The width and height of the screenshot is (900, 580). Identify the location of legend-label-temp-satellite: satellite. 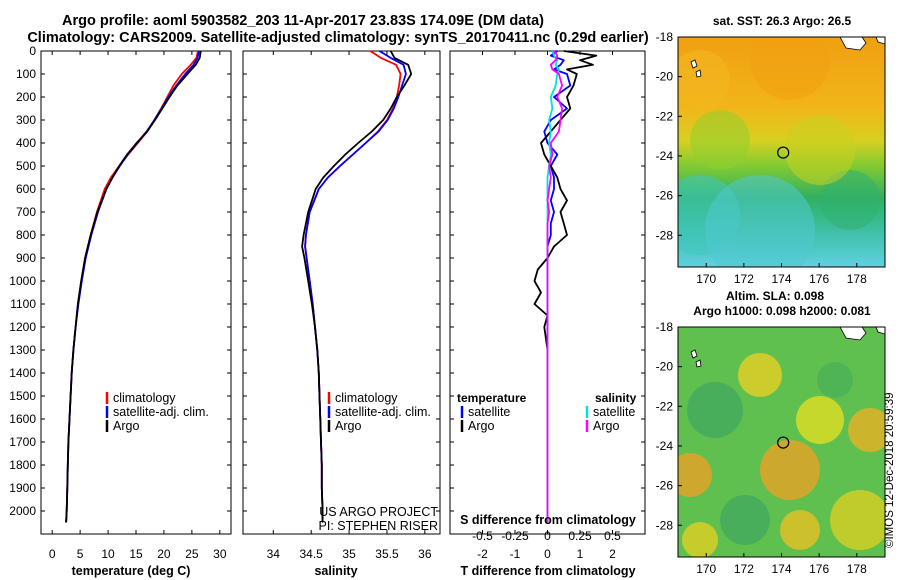
(489, 412).